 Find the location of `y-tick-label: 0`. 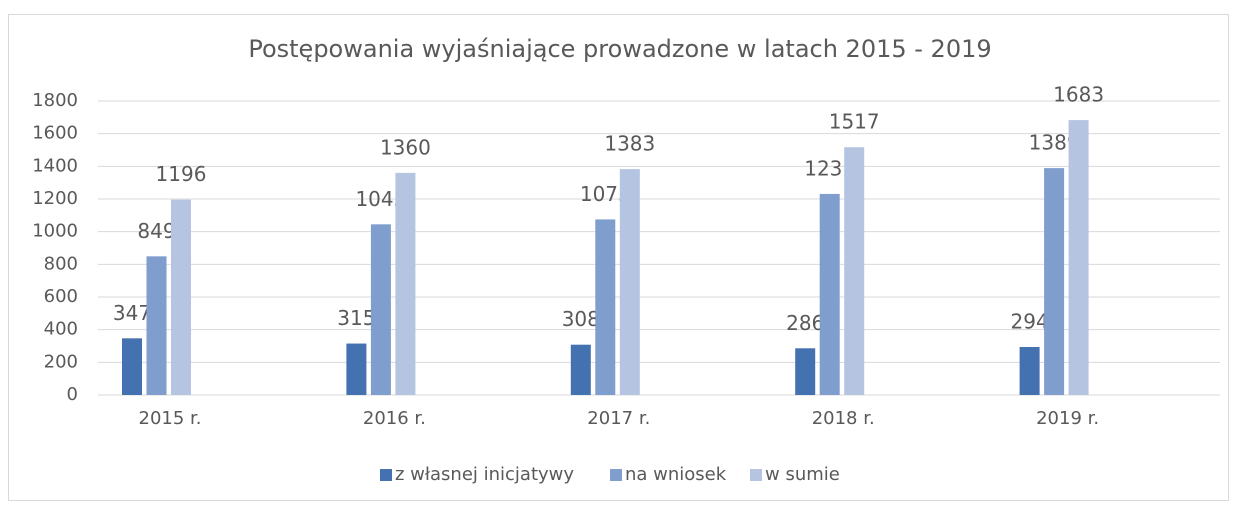

y-tick-label: 0 is located at coordinates (72, 394).